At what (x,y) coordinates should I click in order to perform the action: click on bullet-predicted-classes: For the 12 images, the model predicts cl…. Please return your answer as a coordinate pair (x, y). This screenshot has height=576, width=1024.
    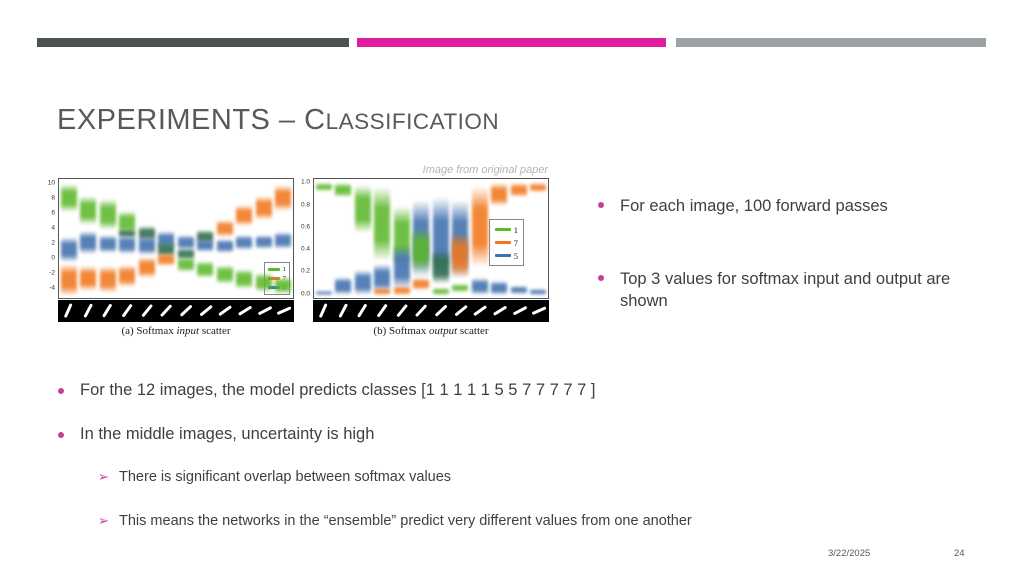
    Looking at the image, I should click on (389, 390).